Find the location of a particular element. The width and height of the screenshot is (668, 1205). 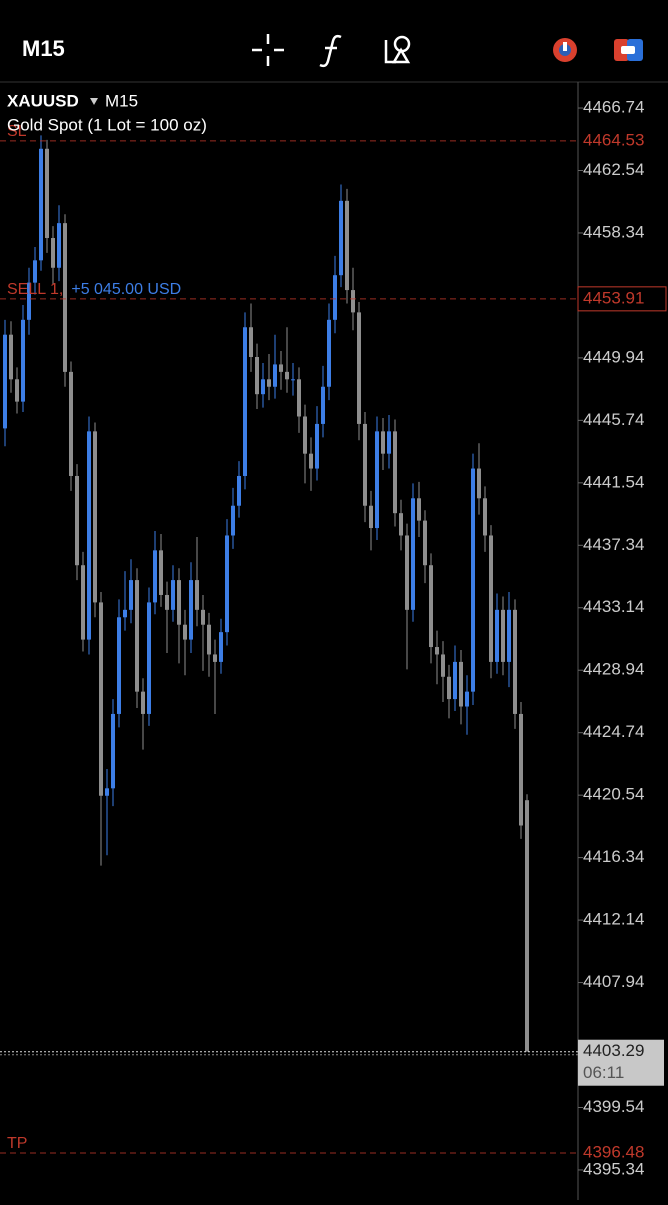

toolbar: M15 is located at coordinates (332, 51).